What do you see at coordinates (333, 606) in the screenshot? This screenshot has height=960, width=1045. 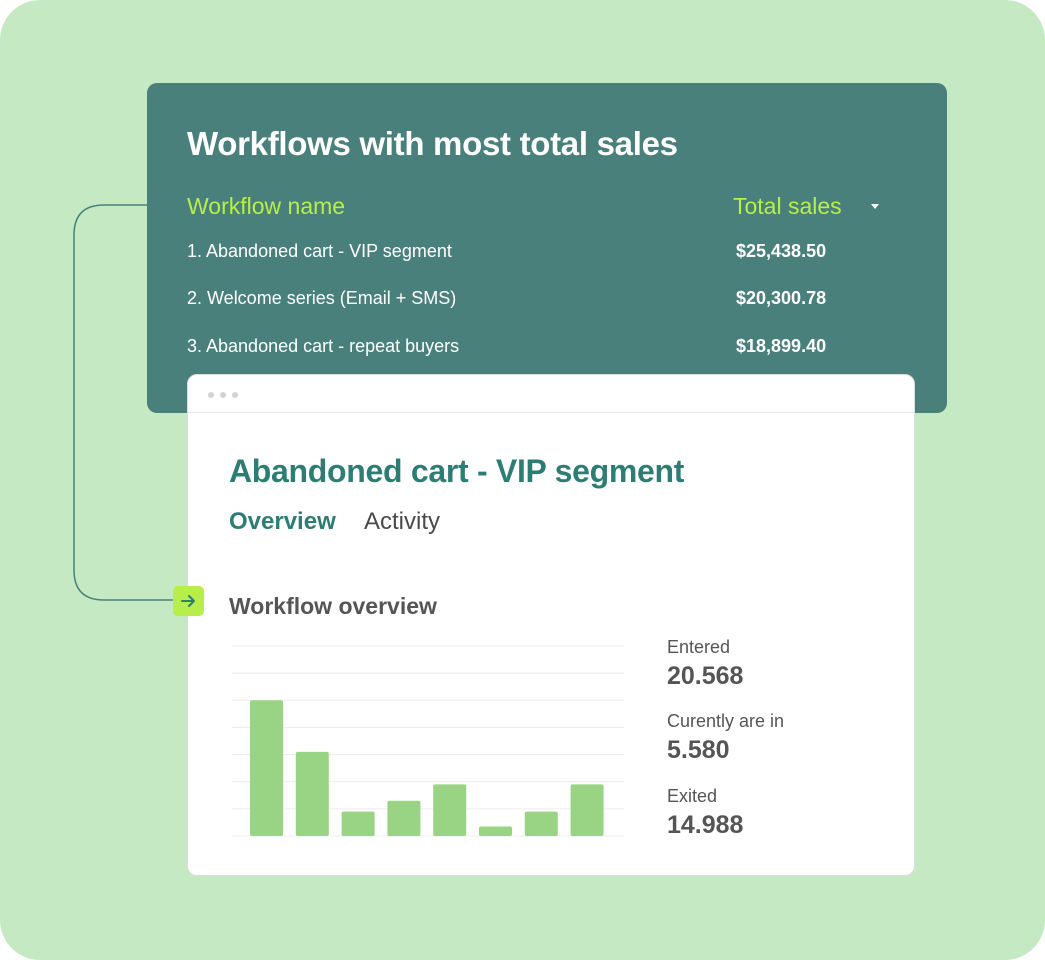 I see `section-title-workflow-overview: Workflow overview` at bounding box center [333, 606].